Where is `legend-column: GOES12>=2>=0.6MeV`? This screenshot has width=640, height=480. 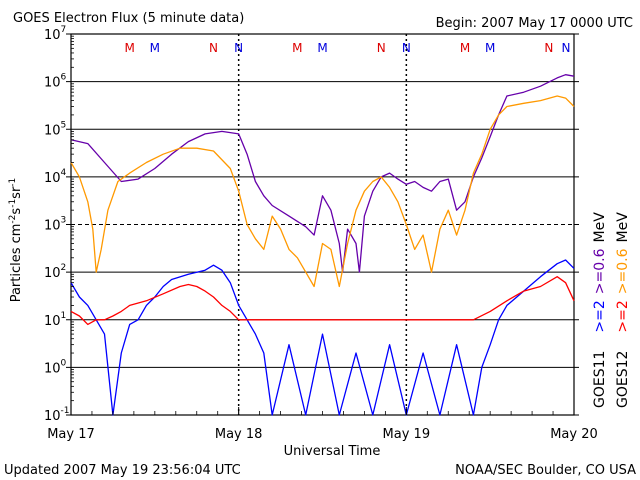
legend-column: GOES12>=2>=0.6MeV is located at coordinates (623, 310).